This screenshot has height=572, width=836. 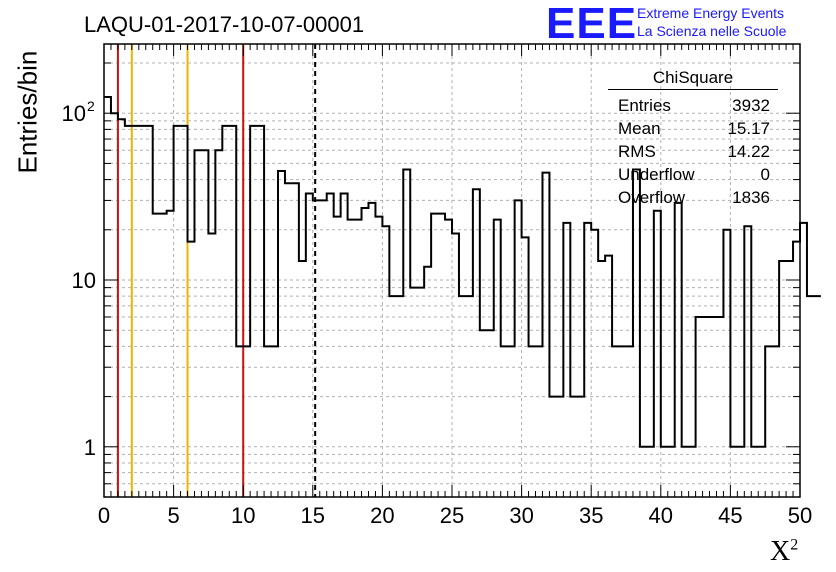 I want to click on stats-label: Overflow, so click(x=652, y=197).